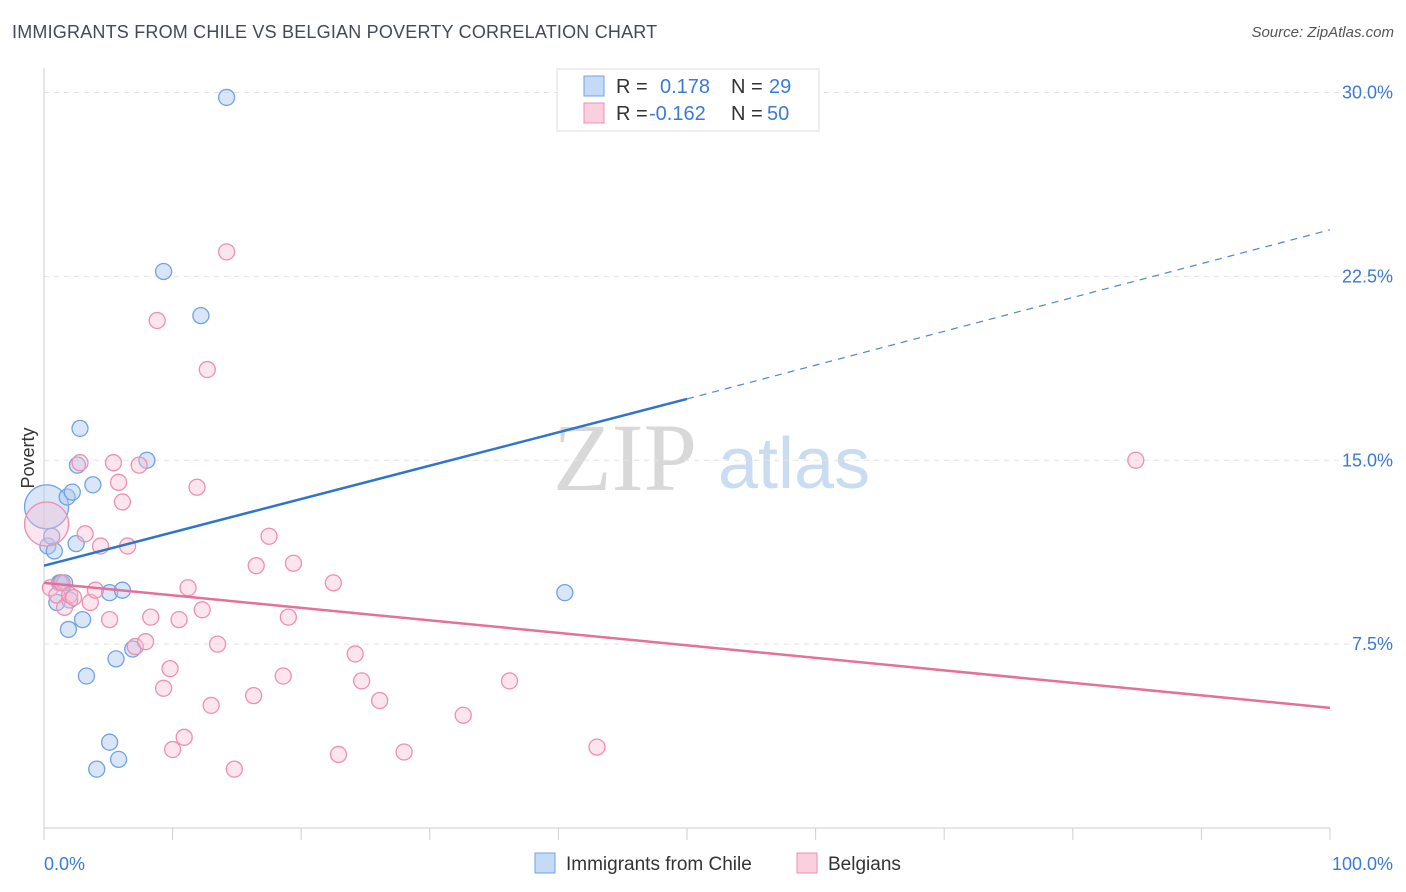 This screenshot has height=892, width=1406. What do you see at coordinates (747, 114) in the screenshot?
I see `legend-n-label-belgians: N =` at bounding box center [747, 114].